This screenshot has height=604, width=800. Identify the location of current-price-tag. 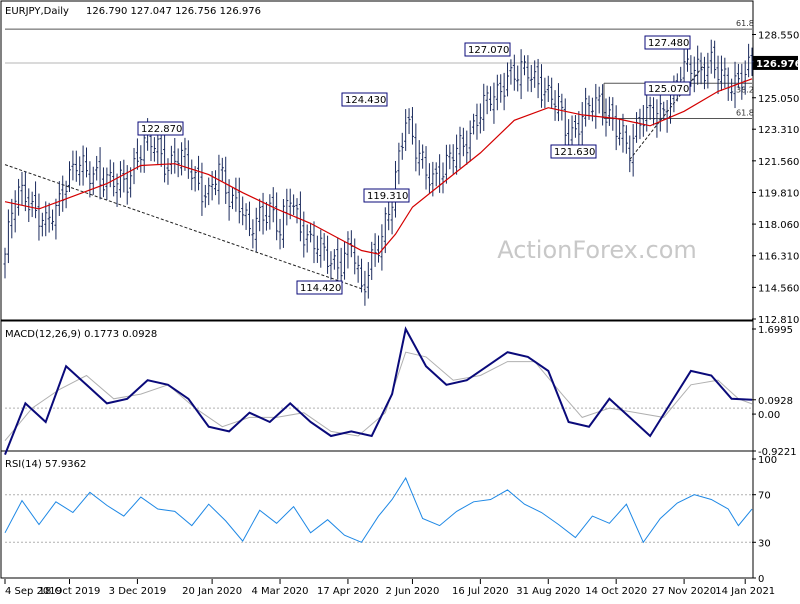
(775, 62).